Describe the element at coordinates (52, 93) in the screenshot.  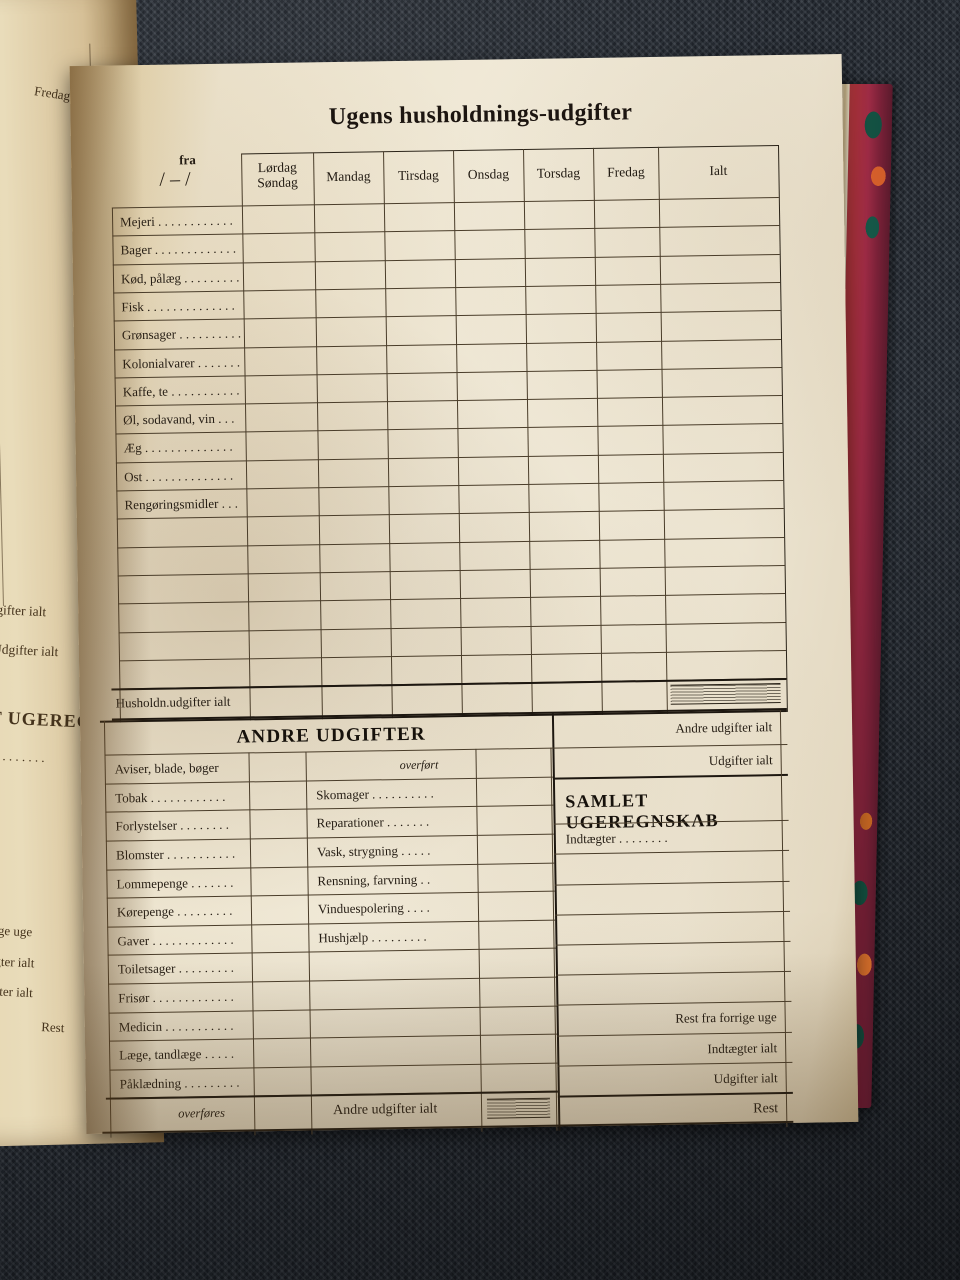
I see `left-page-col-fredag: Fredag` at that location.